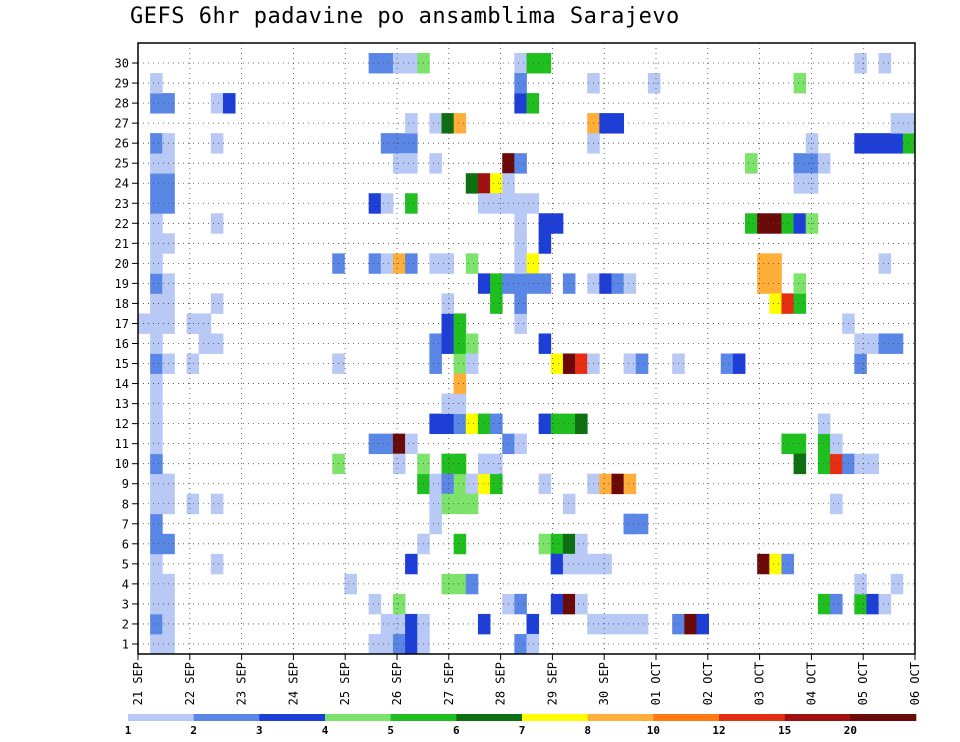 The width and height of the screenshot is (960, 742). I want to click on y-tick-label: 24, so click(122, 184).